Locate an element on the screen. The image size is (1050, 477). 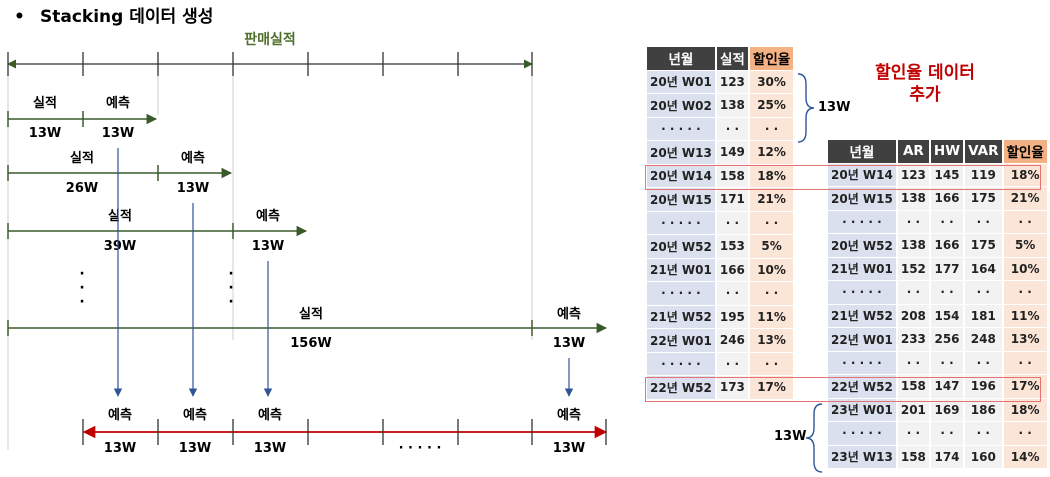
row3-forecast-label: 예측 is located at coordinates (268, 216).